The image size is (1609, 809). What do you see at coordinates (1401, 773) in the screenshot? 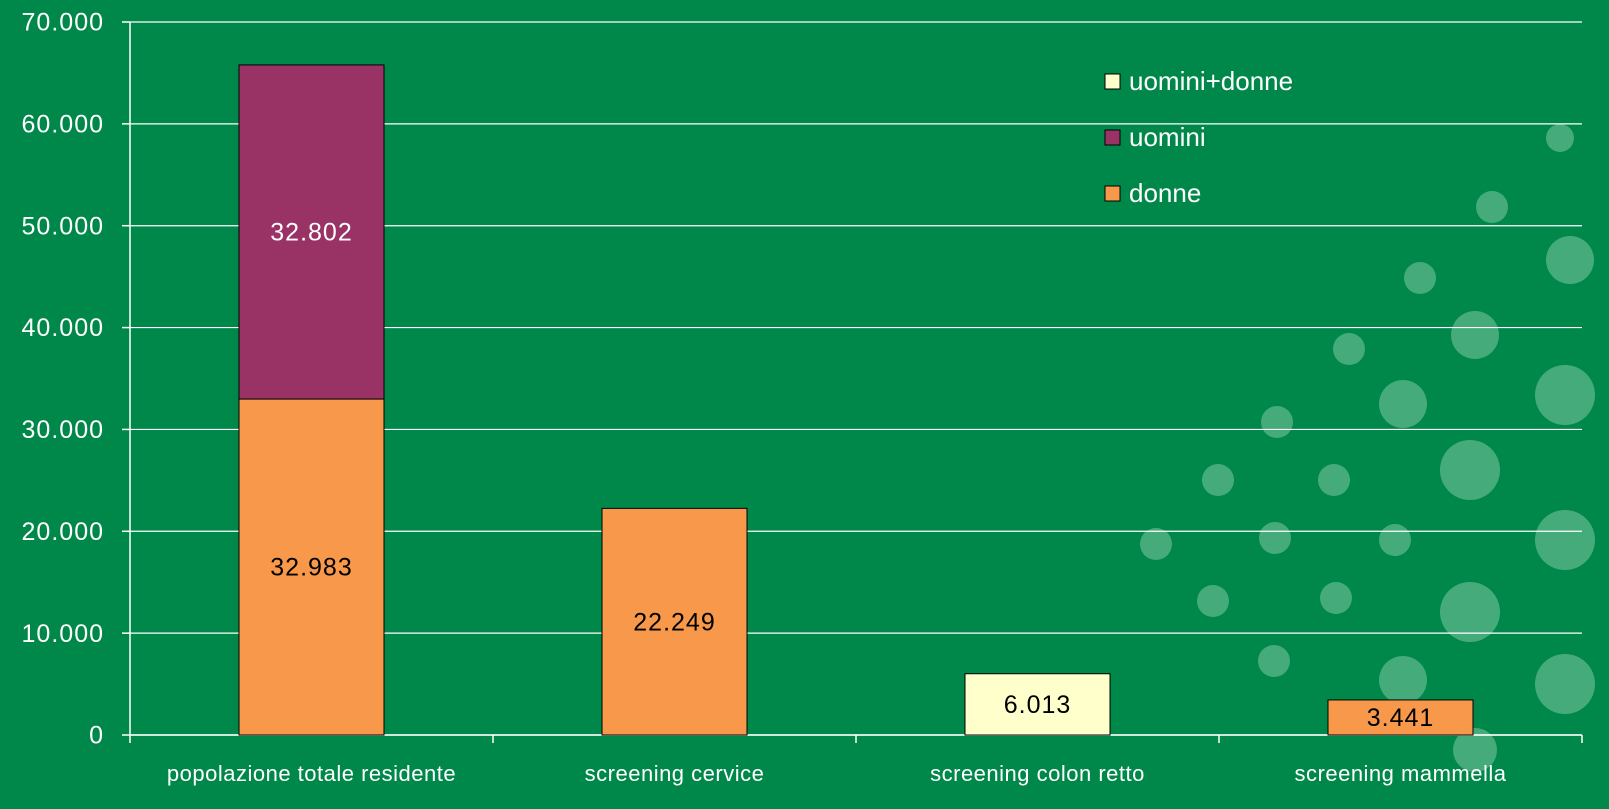
I see `x-tick-label: screening mammella` at bounding box center [1401, 773].